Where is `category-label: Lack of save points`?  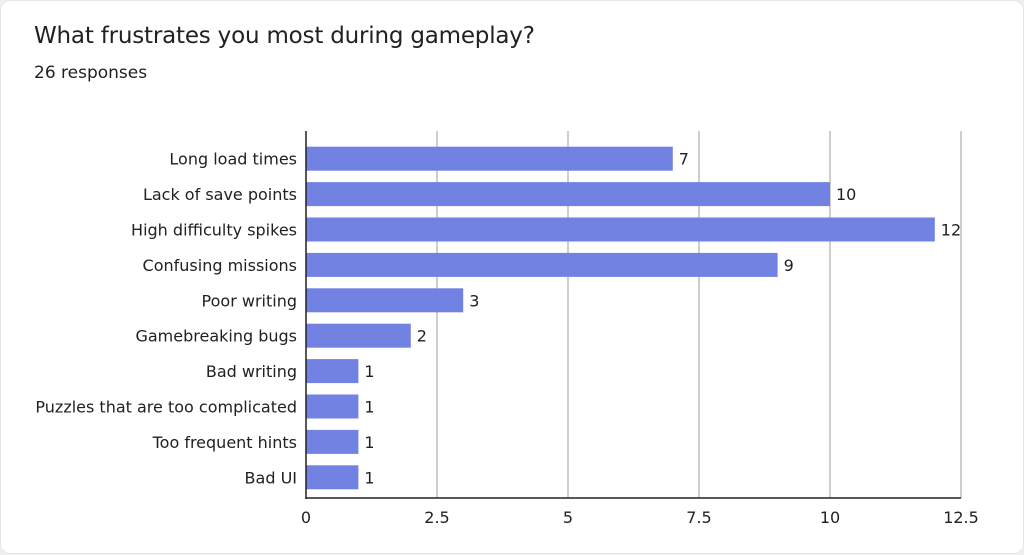
category-label: Lack of save points is located at coordinates (220, 194).